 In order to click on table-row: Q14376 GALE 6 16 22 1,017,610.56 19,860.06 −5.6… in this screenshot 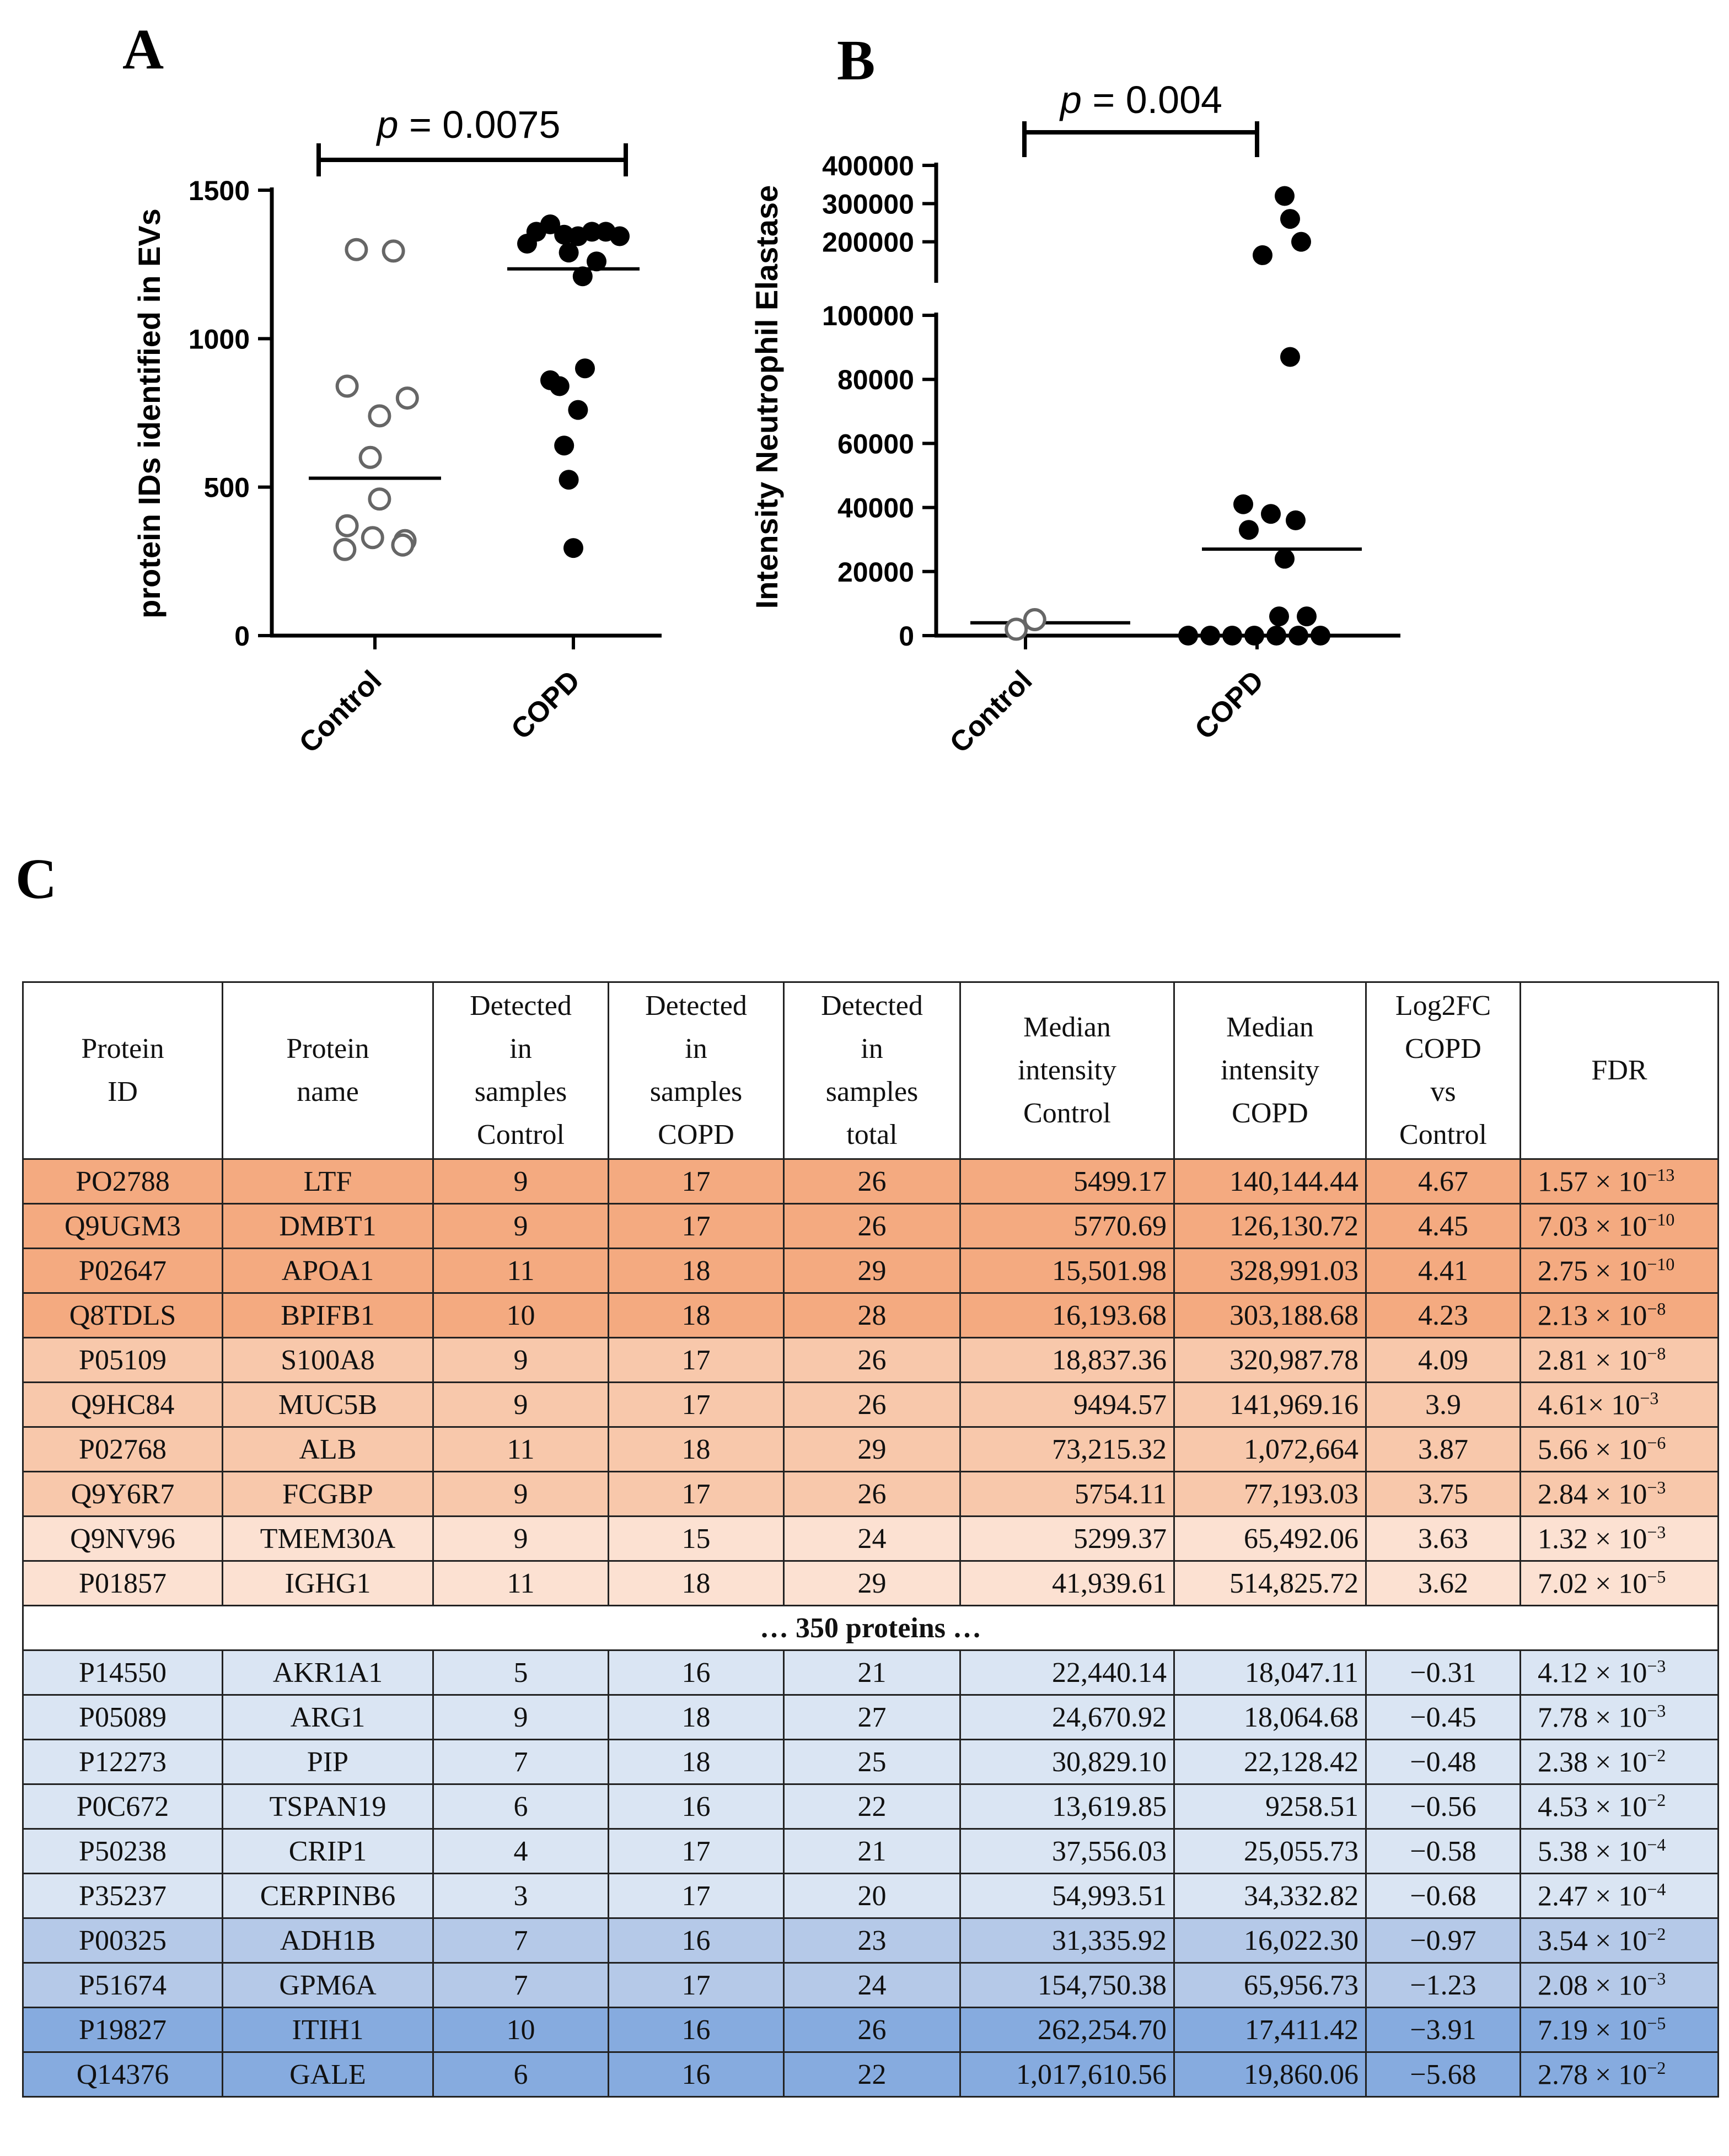, I will do `click(870, 2074)`.